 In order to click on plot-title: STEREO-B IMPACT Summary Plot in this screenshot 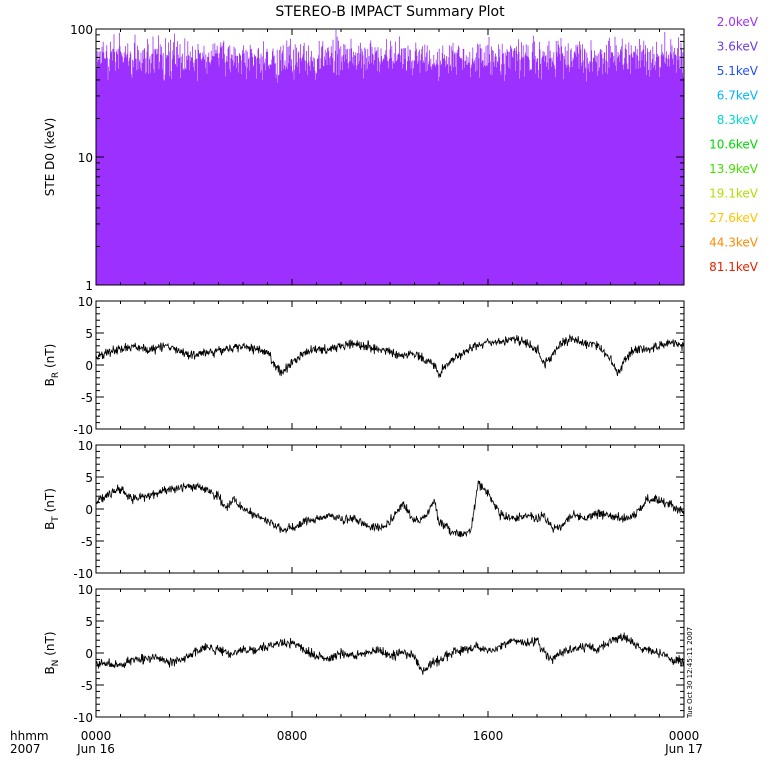, I will do `click(390, 12)`.